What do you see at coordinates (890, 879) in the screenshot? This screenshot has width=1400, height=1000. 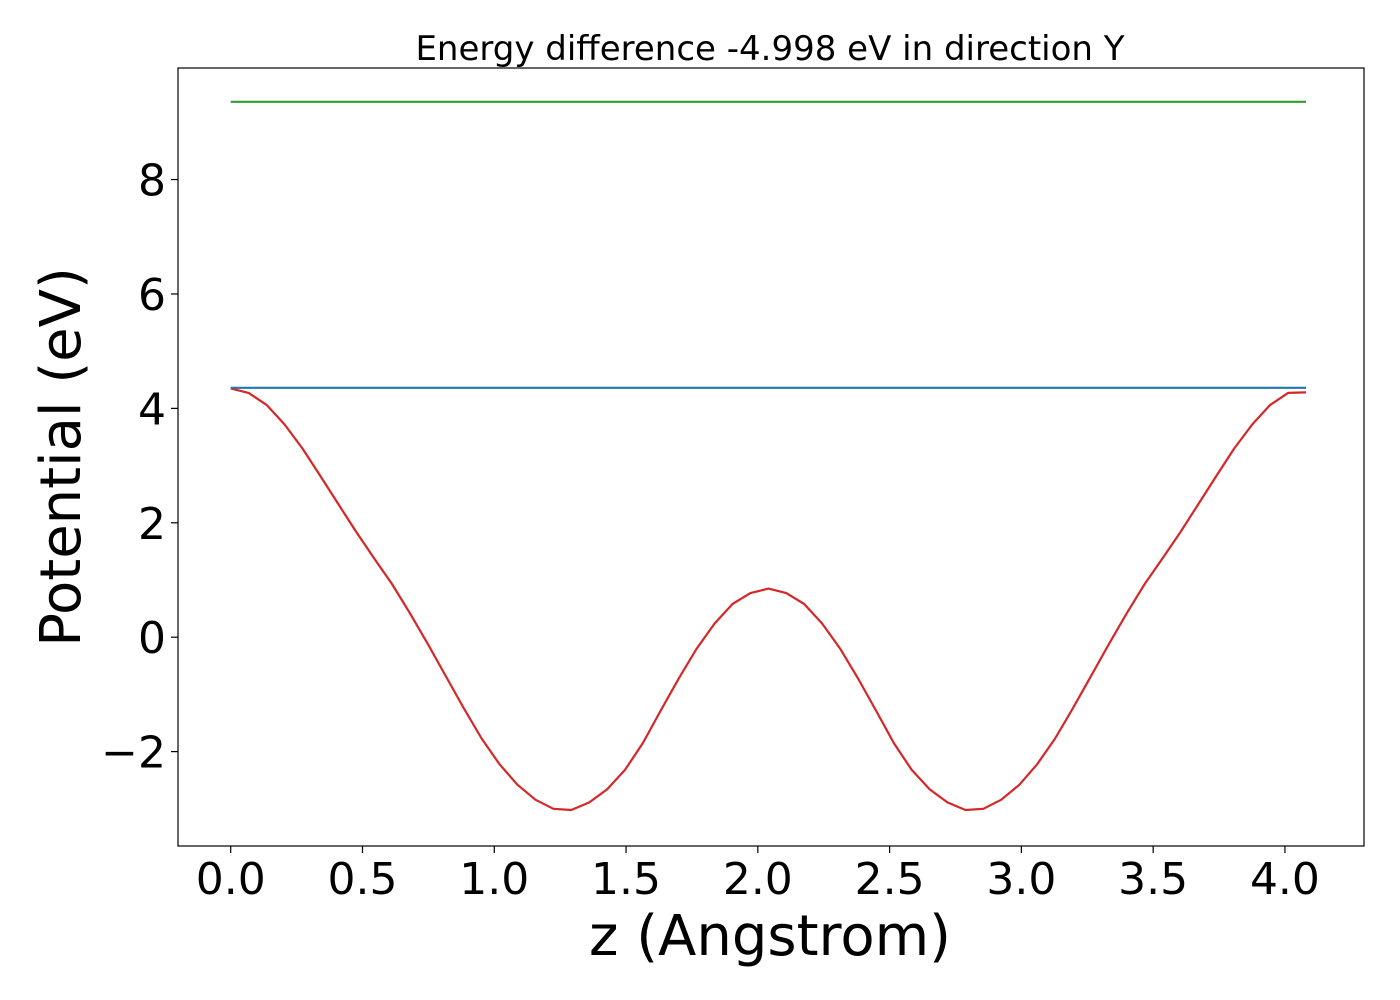 I see `x-tick-label: 2.5` at bounding box center [890, 879].